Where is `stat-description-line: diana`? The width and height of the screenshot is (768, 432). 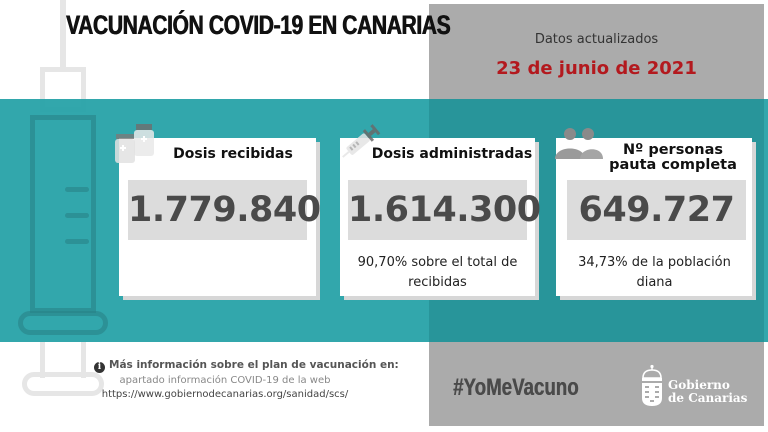 stat-description-line: diana is located at coordinates (654, 282).